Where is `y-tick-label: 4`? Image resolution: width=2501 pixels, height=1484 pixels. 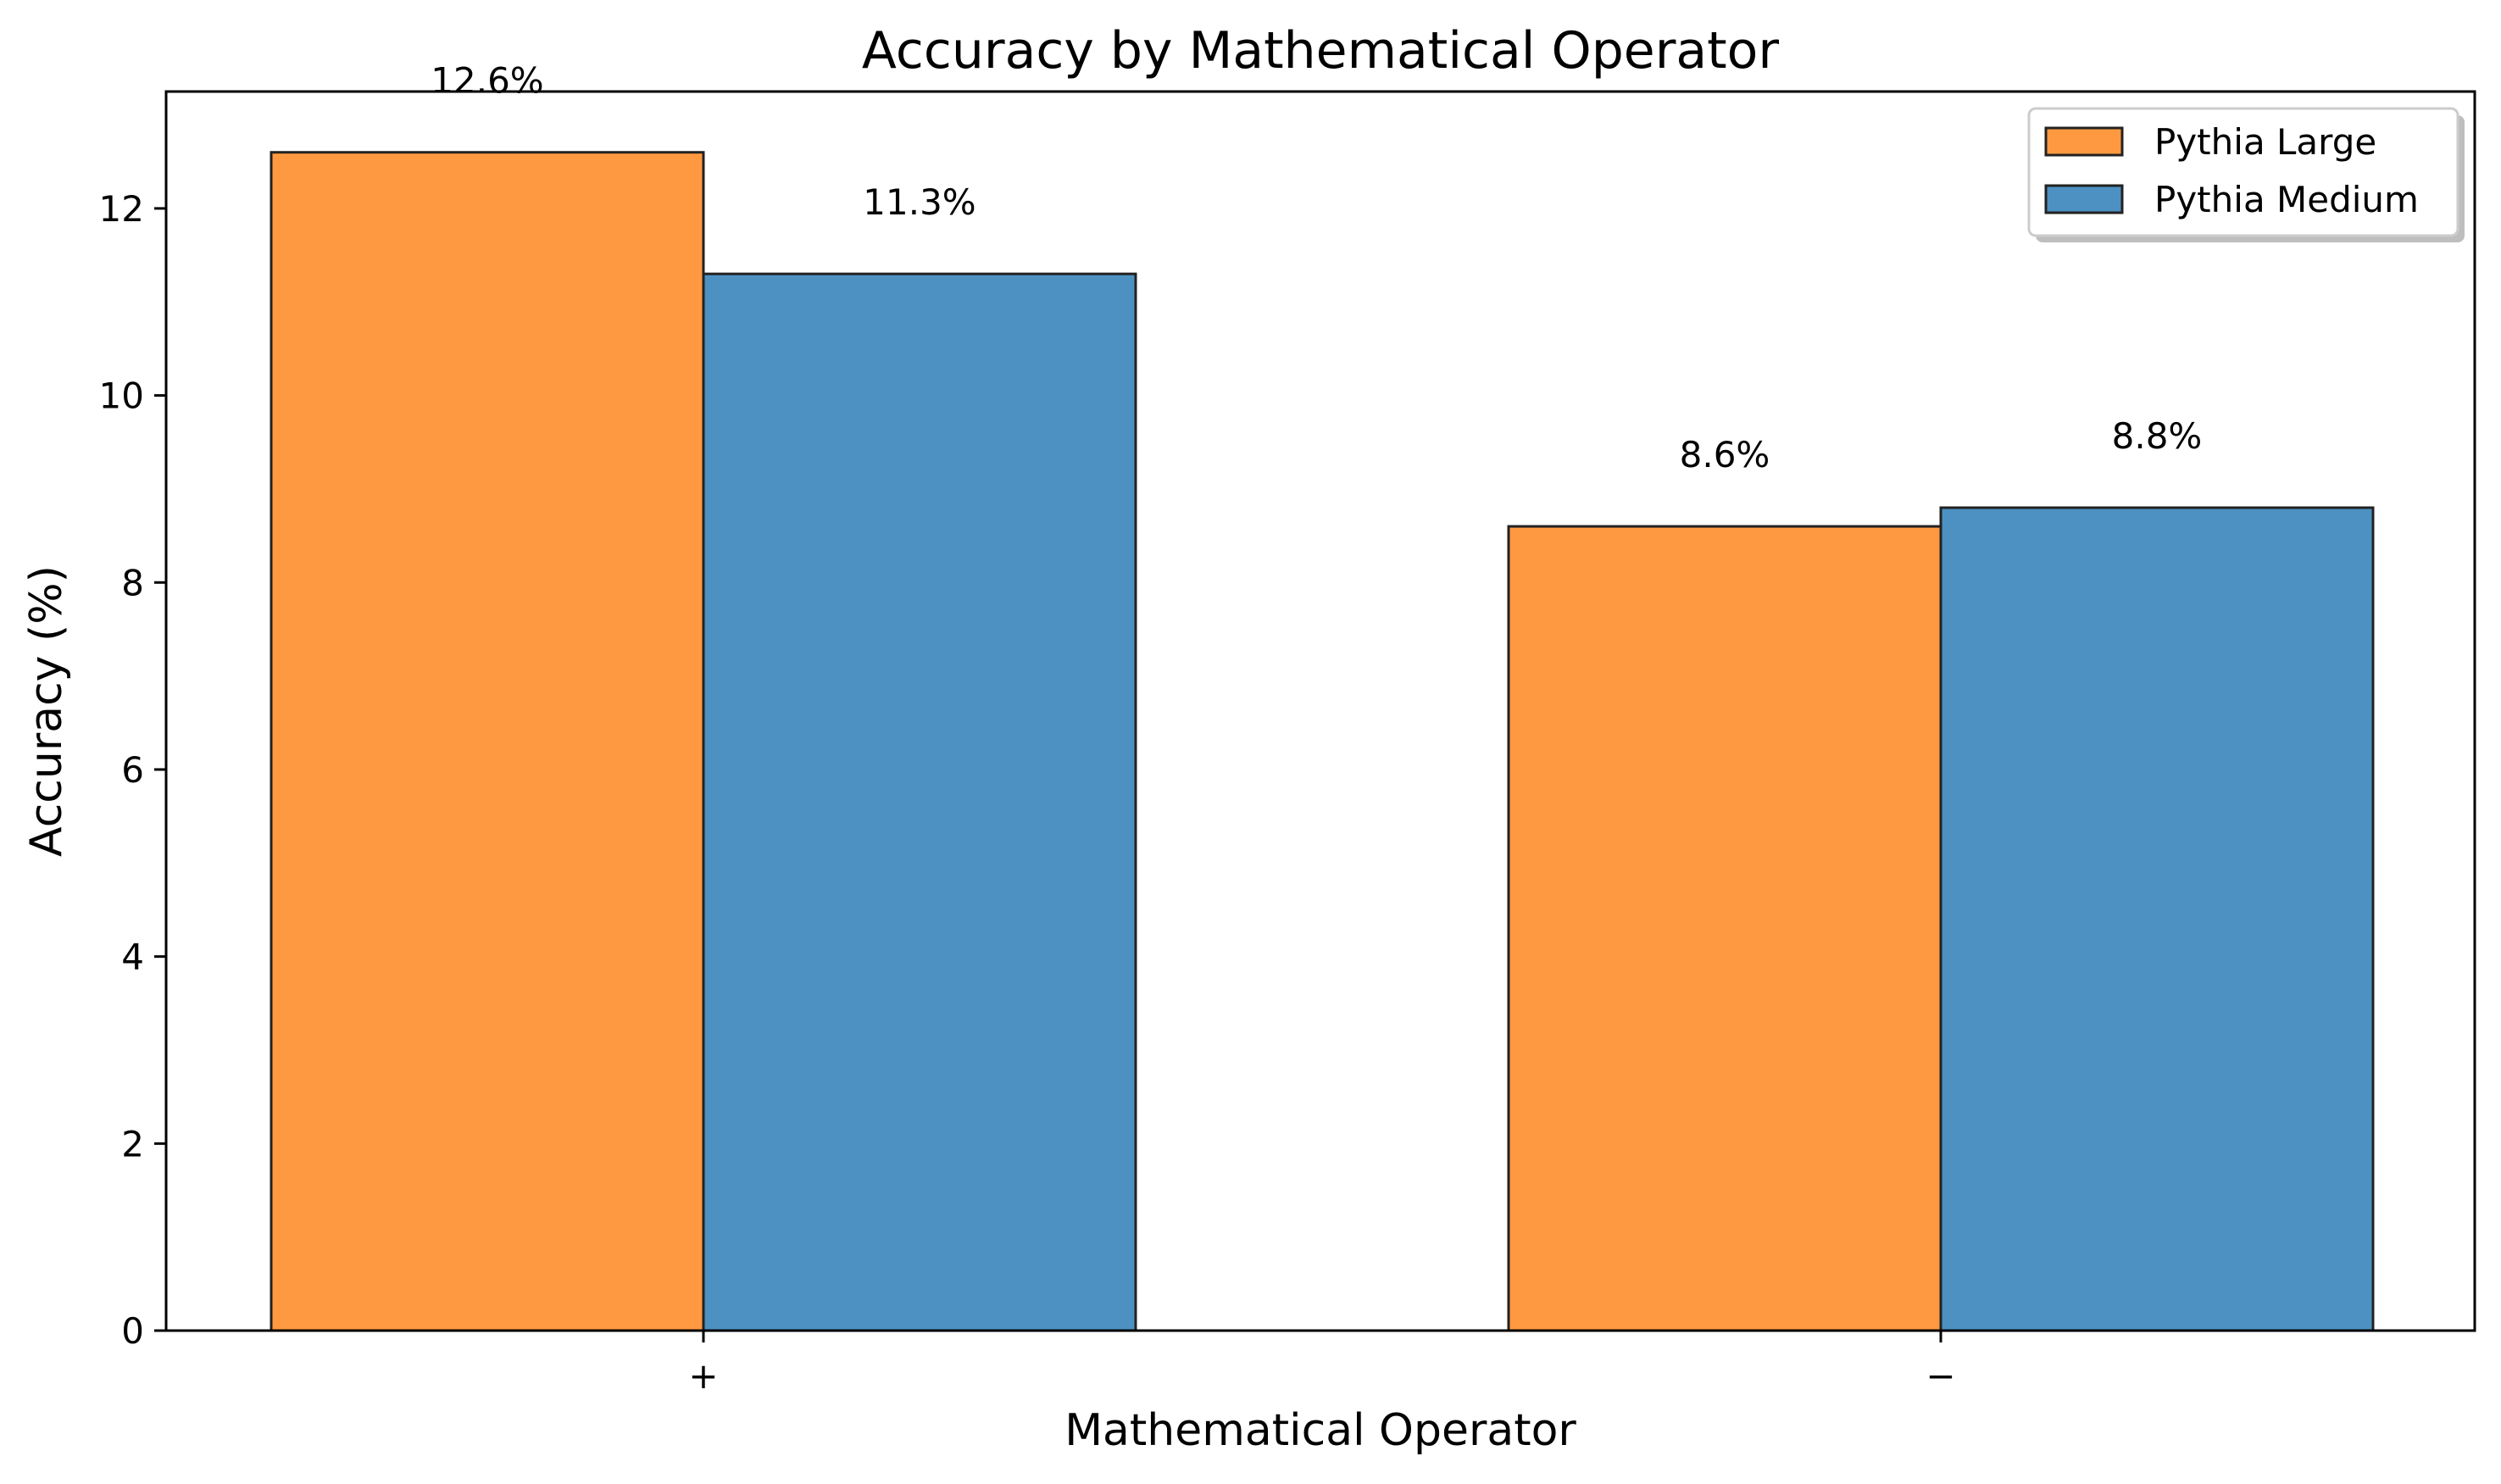
y-tick-label: 4 is located at coordinates (132, 957).